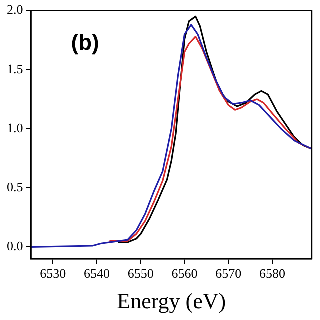 This screenshot has width=320, height=320. What do you see at coordinates (171, 301) in the screenshot?
I see `x-axis-title: Energy (eV)` at bounding box center [171, 301].